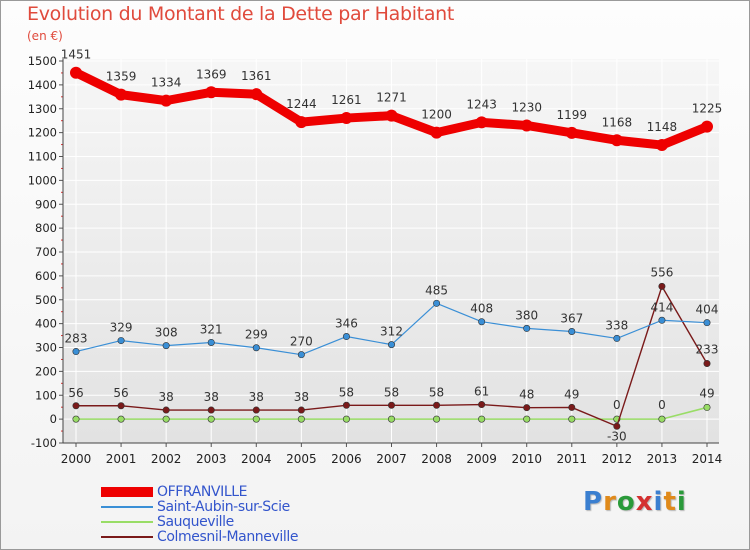  What do you see at coordinates (46, 228) in the screenshot?
I see `y-tick-label: 800` at bounding box center [46, 228].